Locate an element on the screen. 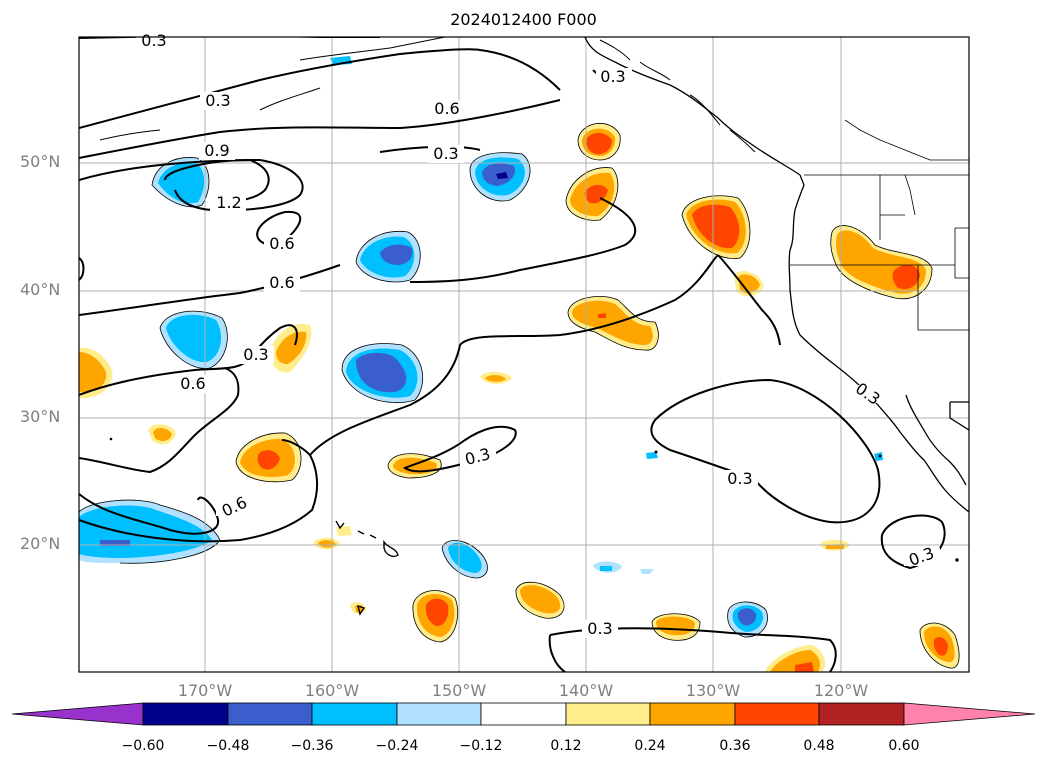  positive-anomaly-139w-51n is located at coordinates (599, 141).